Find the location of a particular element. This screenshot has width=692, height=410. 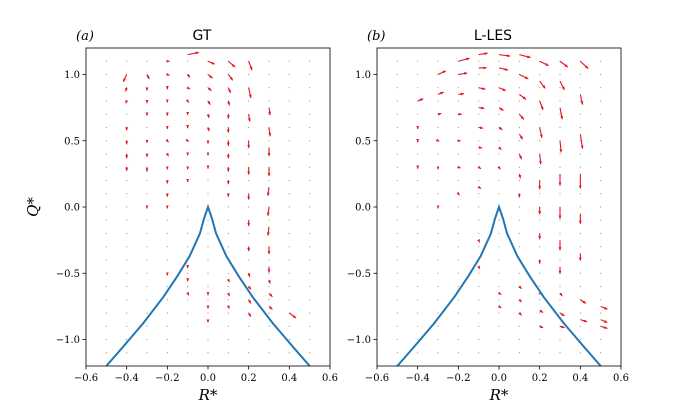

y-axis-ticks: −1.0 −0.5 0.0 0.5 1.0 is located at coordinates (362, 208).